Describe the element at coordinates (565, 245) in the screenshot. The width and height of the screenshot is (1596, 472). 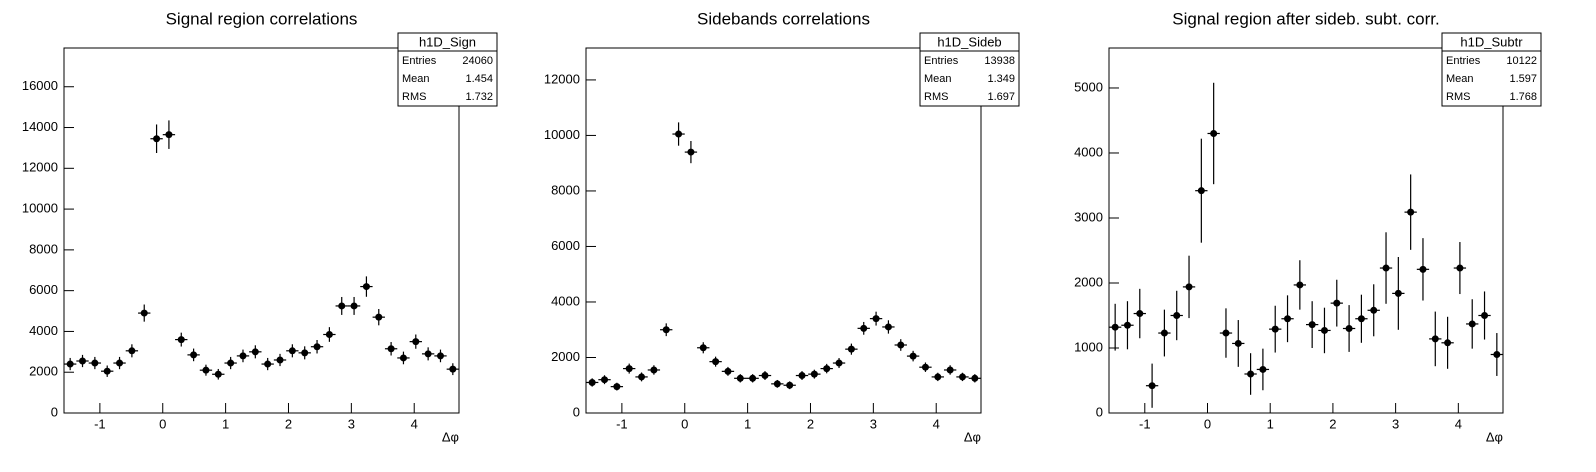
I see `y-tick-label: 6000` at that location.